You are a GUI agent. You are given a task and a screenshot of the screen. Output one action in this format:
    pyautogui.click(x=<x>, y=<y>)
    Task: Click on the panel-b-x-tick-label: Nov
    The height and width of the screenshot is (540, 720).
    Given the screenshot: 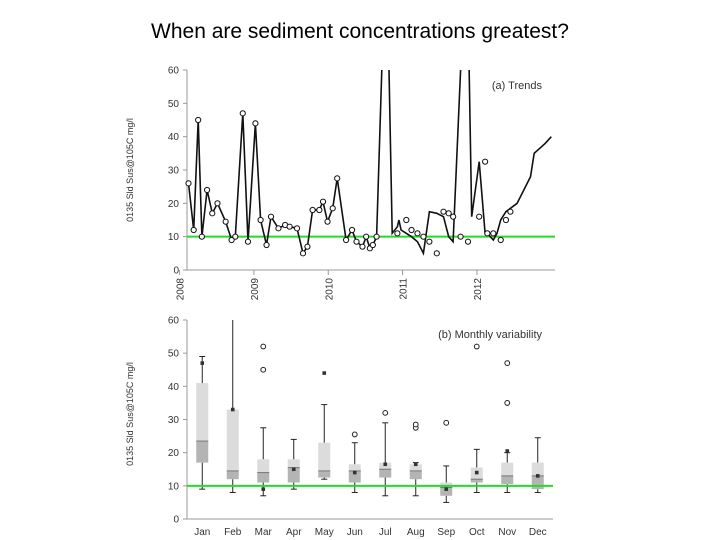 What is the action you would take?
    pyautogui.click(x=507, y=532)
    